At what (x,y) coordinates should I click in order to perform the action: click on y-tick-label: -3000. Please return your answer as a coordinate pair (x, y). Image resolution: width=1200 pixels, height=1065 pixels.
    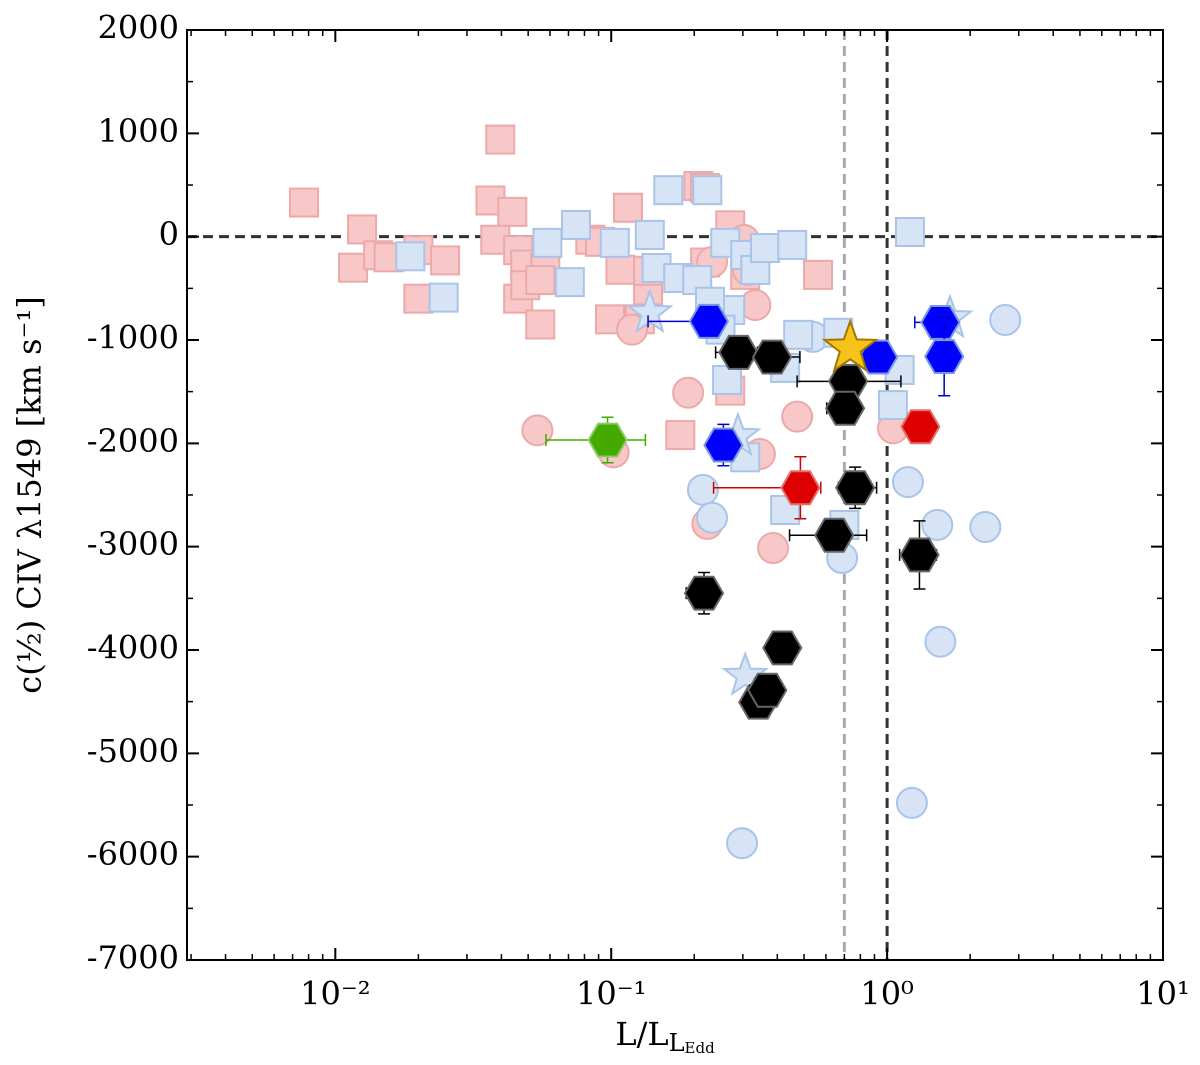
    Looking at the image, I should click on (133, 544).